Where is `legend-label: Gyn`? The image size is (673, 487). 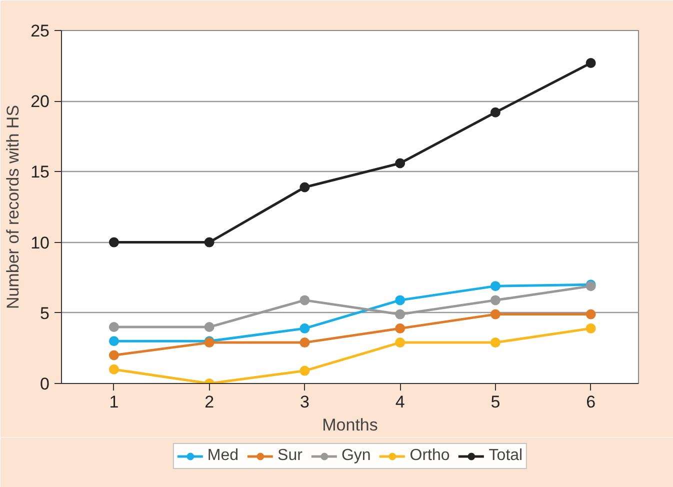
legend-label: Gyn is located at coordinates (356, 456).